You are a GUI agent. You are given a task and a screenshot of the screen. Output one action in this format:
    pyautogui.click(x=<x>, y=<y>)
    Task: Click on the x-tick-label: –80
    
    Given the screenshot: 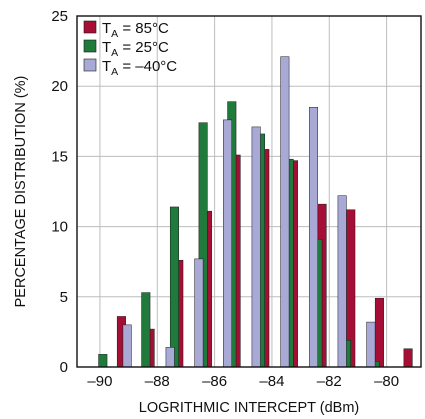 What is the action you would take?
    pyautogui.click(x=386, y=381)
    